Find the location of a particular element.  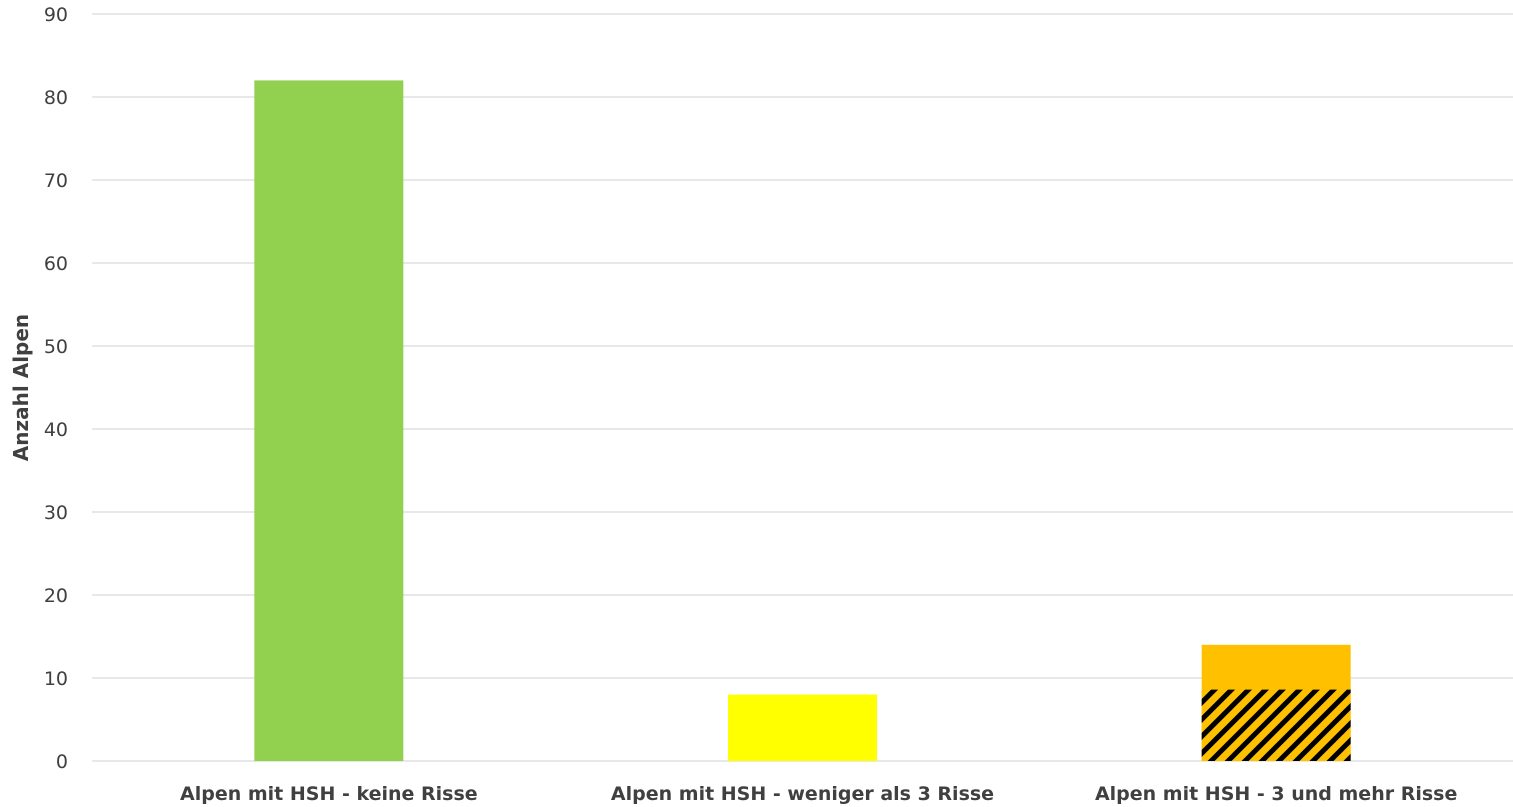

bar-hatched-segment is located at coordinates (1276, 725).